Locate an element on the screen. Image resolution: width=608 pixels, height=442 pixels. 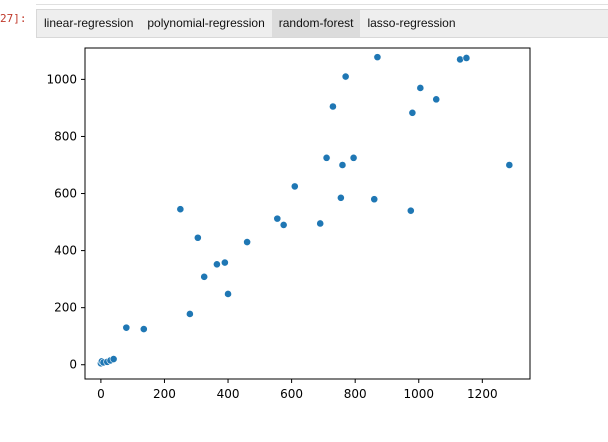
y-tick-label: 400 is located at coordinates (65, 251).